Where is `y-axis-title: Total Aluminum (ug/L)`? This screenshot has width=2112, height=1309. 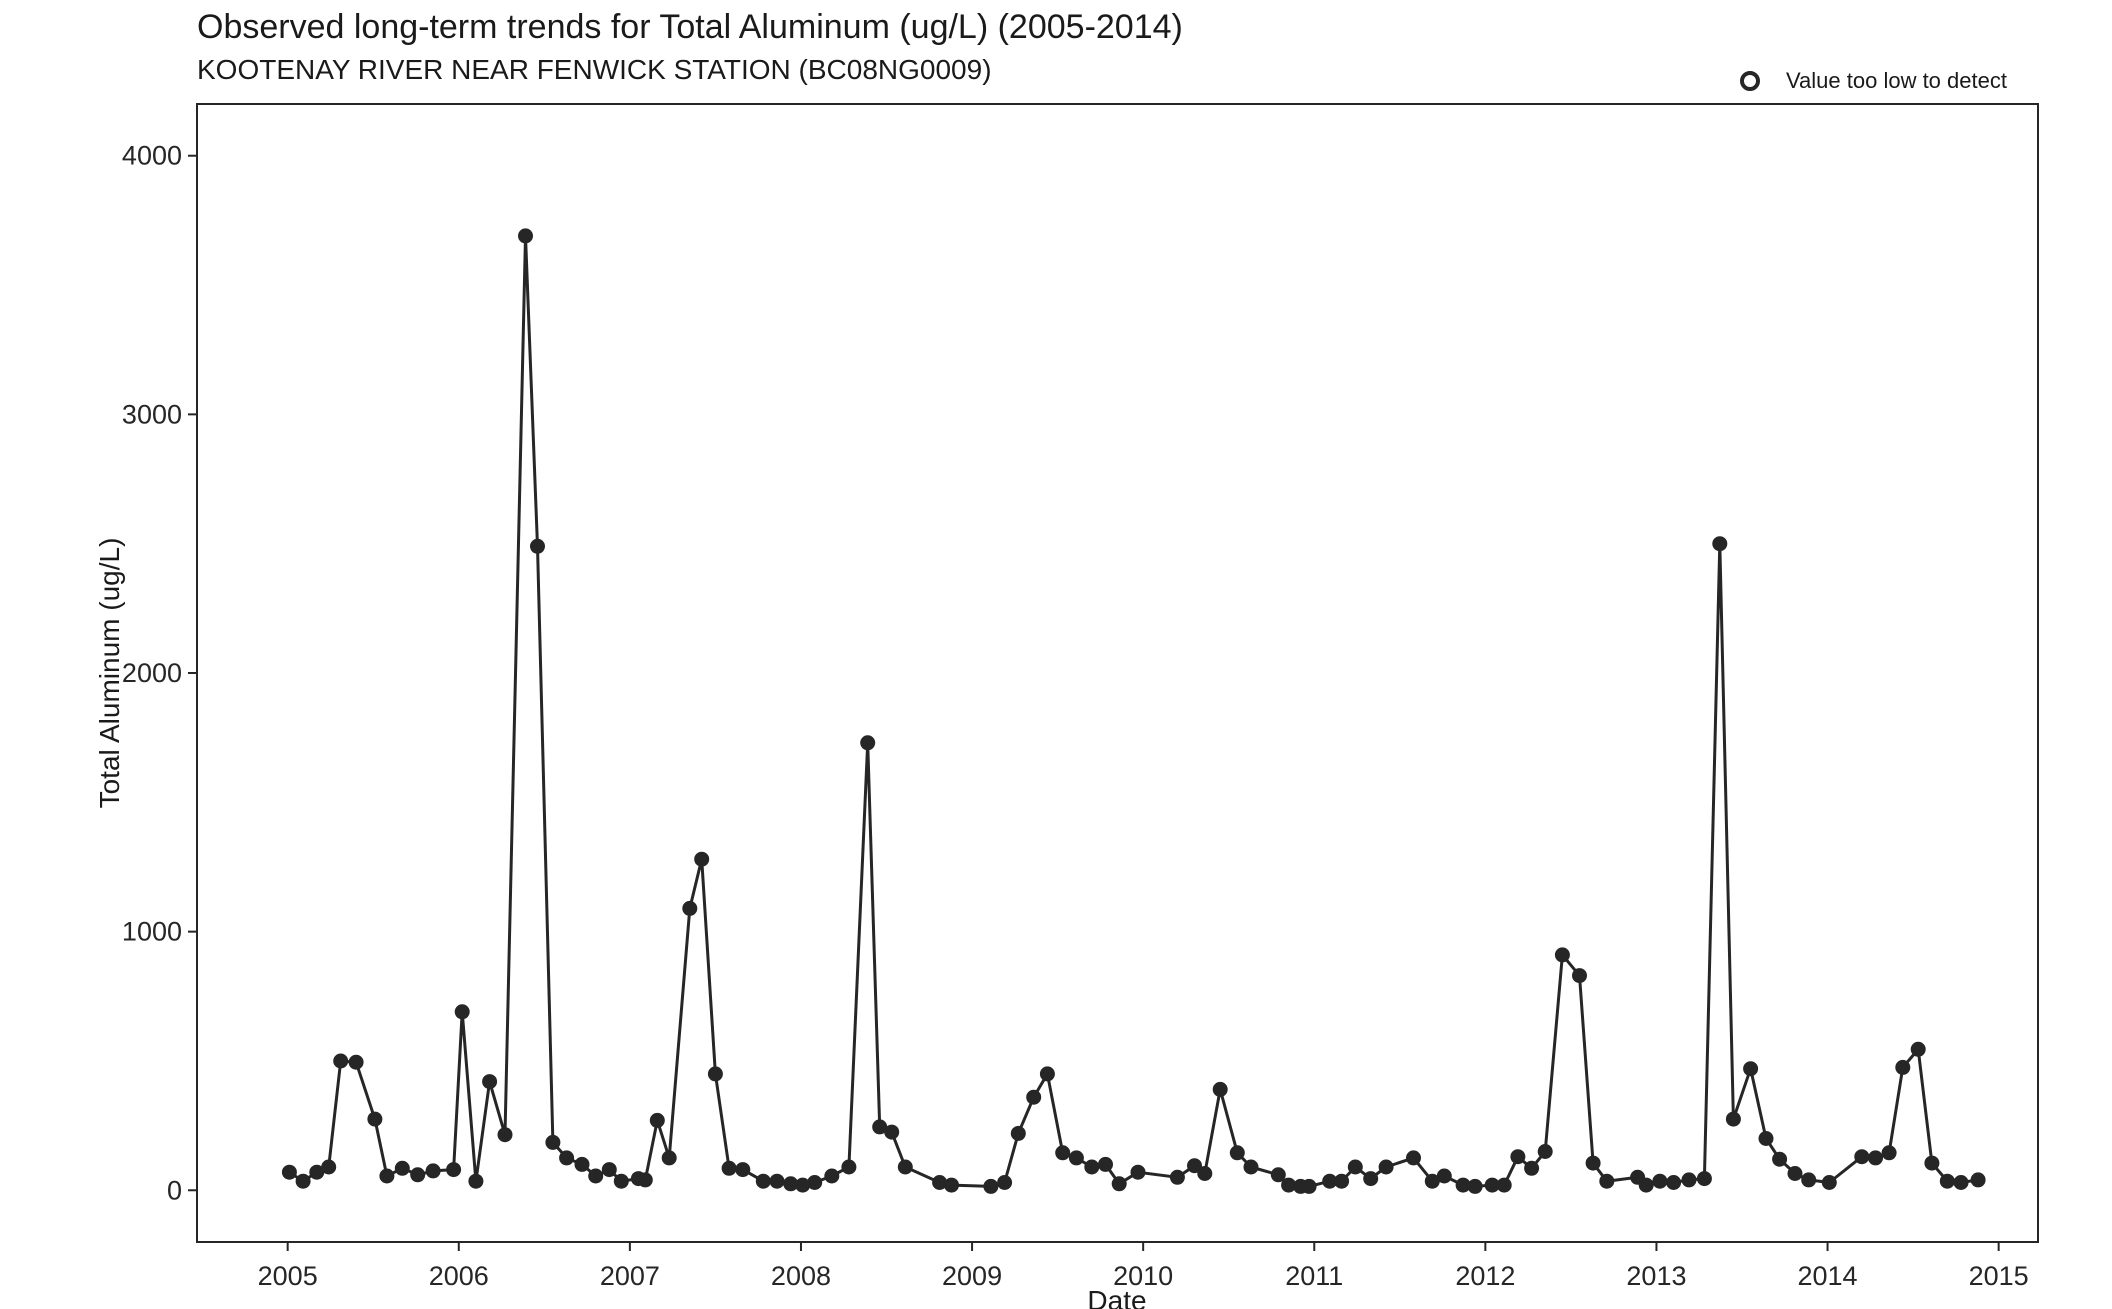
y-axis-title: Total Aluminum (ug/L) is located at coordinates (109, 673).